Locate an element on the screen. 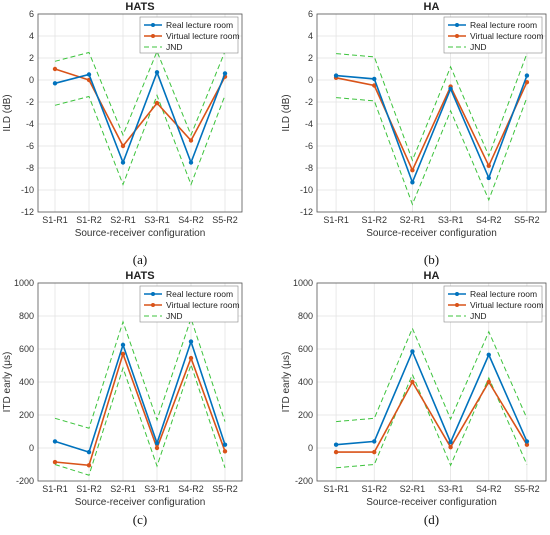 The height and width of the screenshot is (535, 550). subfigure-label: (b) is located at coordinates (431, 259).